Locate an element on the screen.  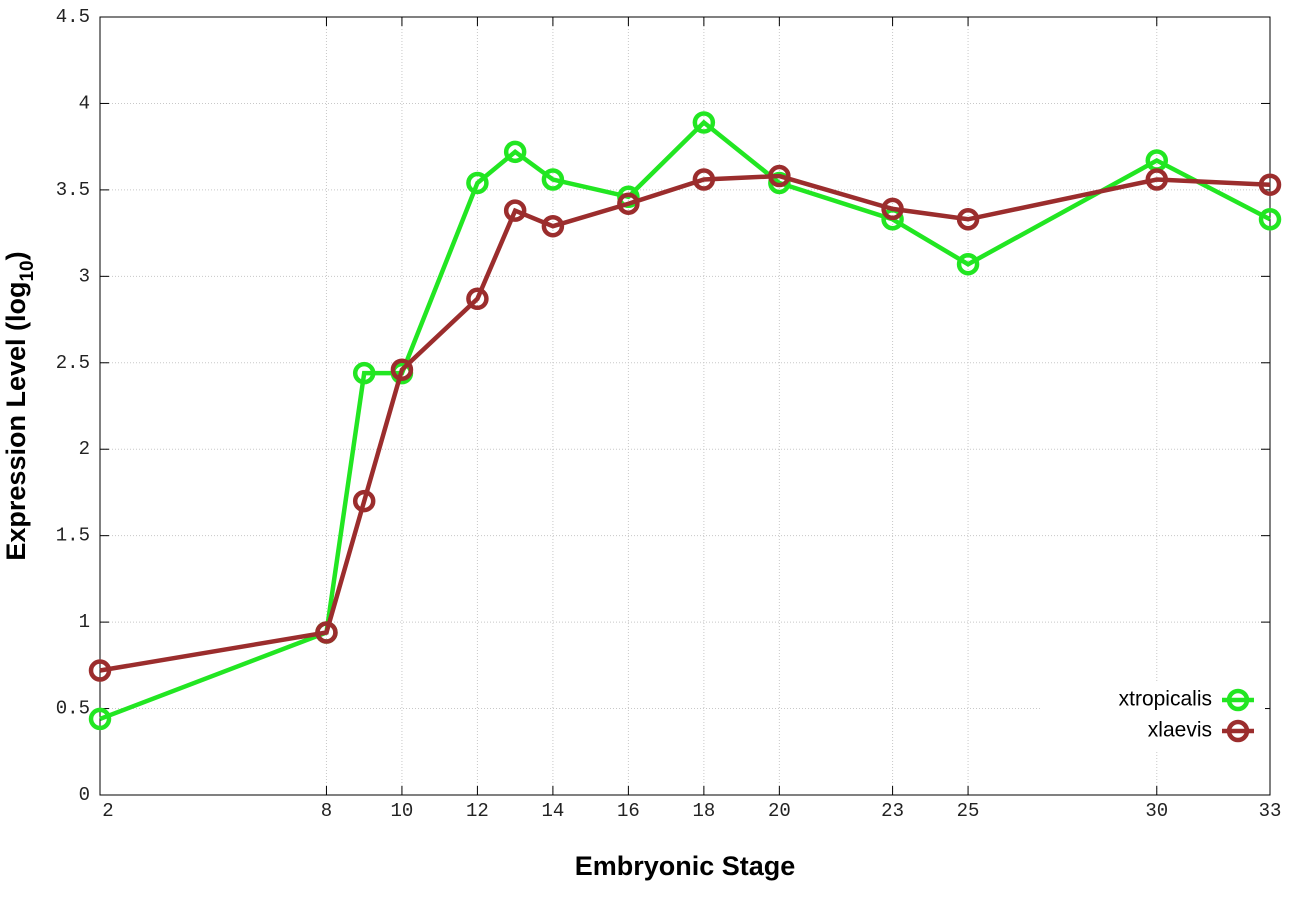
x-tick-label: 23 is located at coordinates (892, 811).